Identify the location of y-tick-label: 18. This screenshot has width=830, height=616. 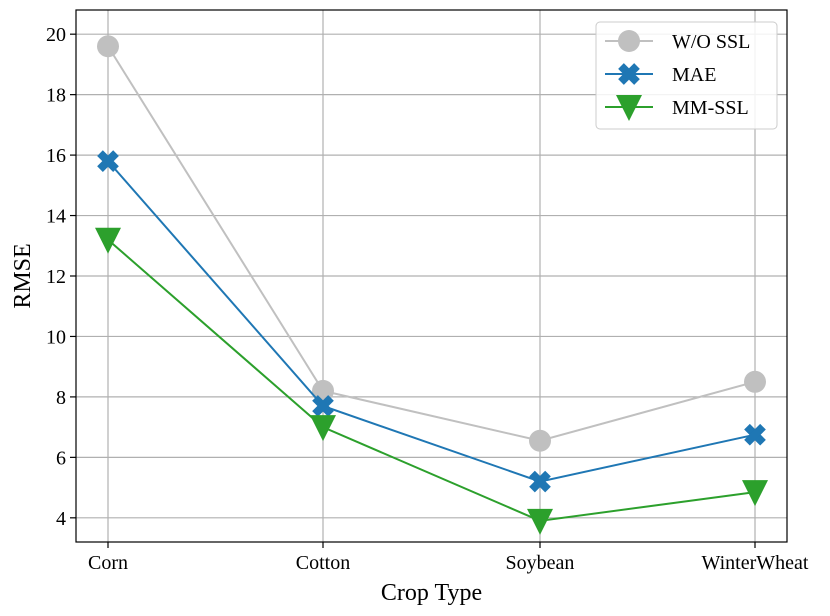
(56, 96).